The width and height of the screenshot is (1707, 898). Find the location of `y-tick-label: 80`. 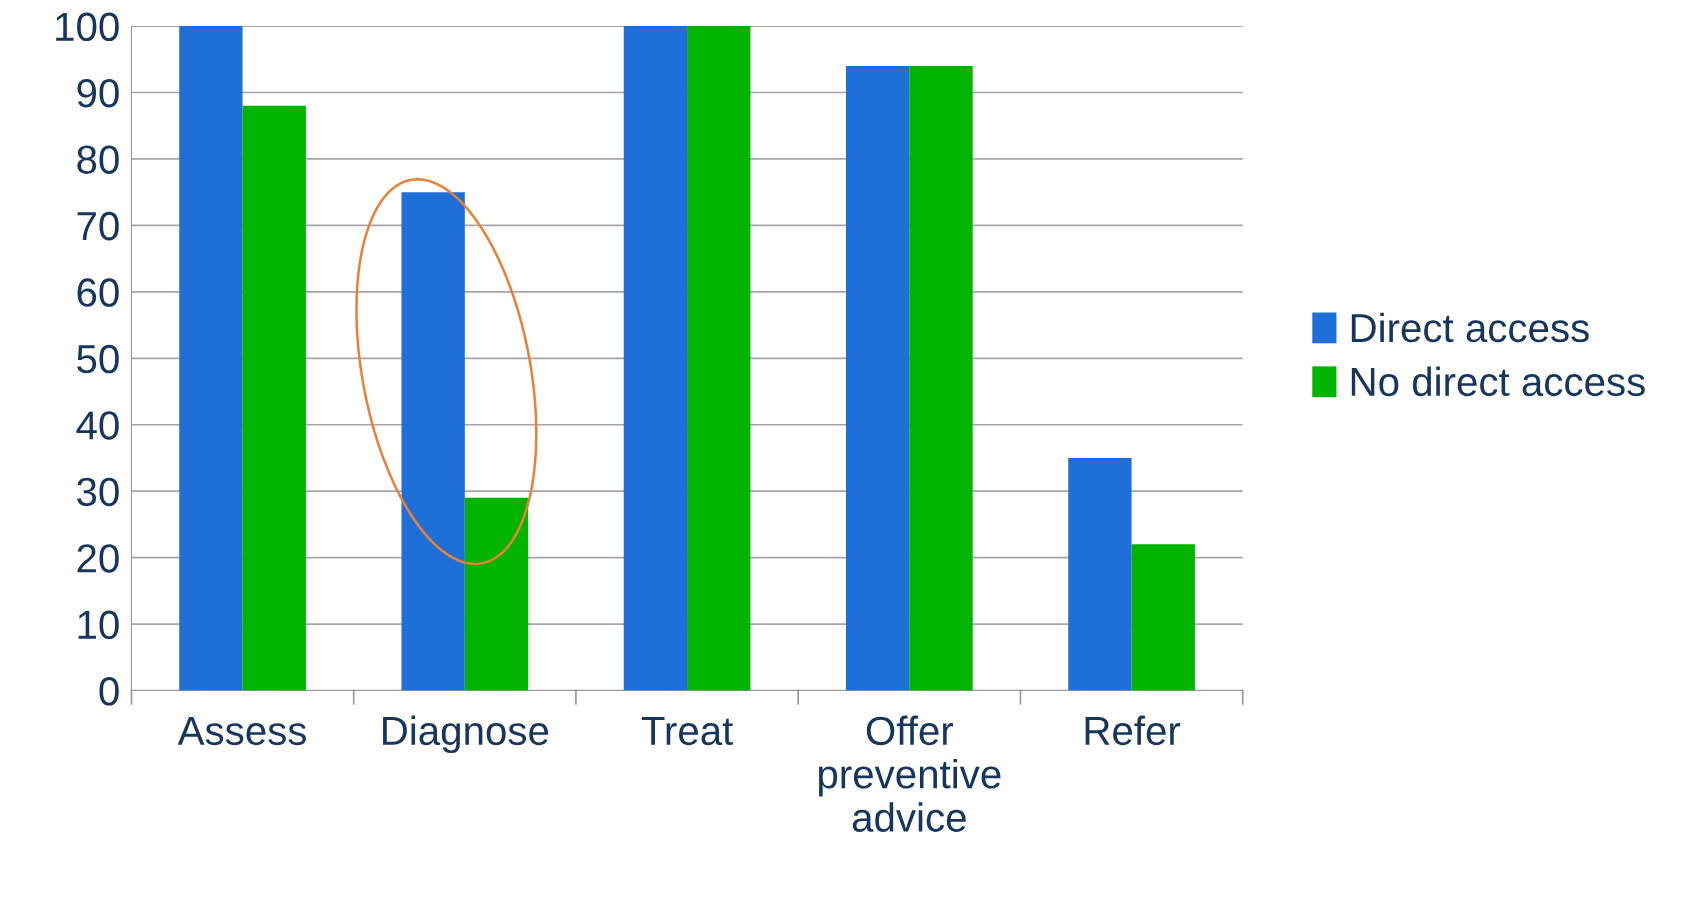

y-tick-label: 80 is located at coordinates (98, 159).